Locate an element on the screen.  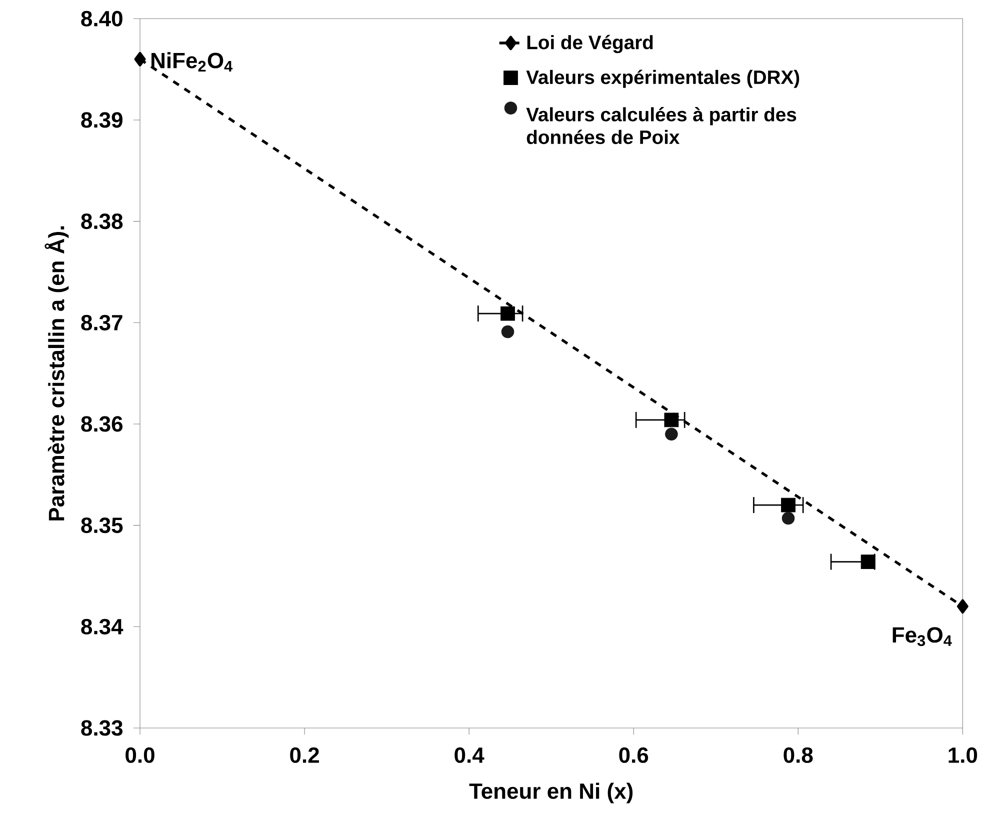
x-tick-label: 1.0 is located at coordinates (963, 755).